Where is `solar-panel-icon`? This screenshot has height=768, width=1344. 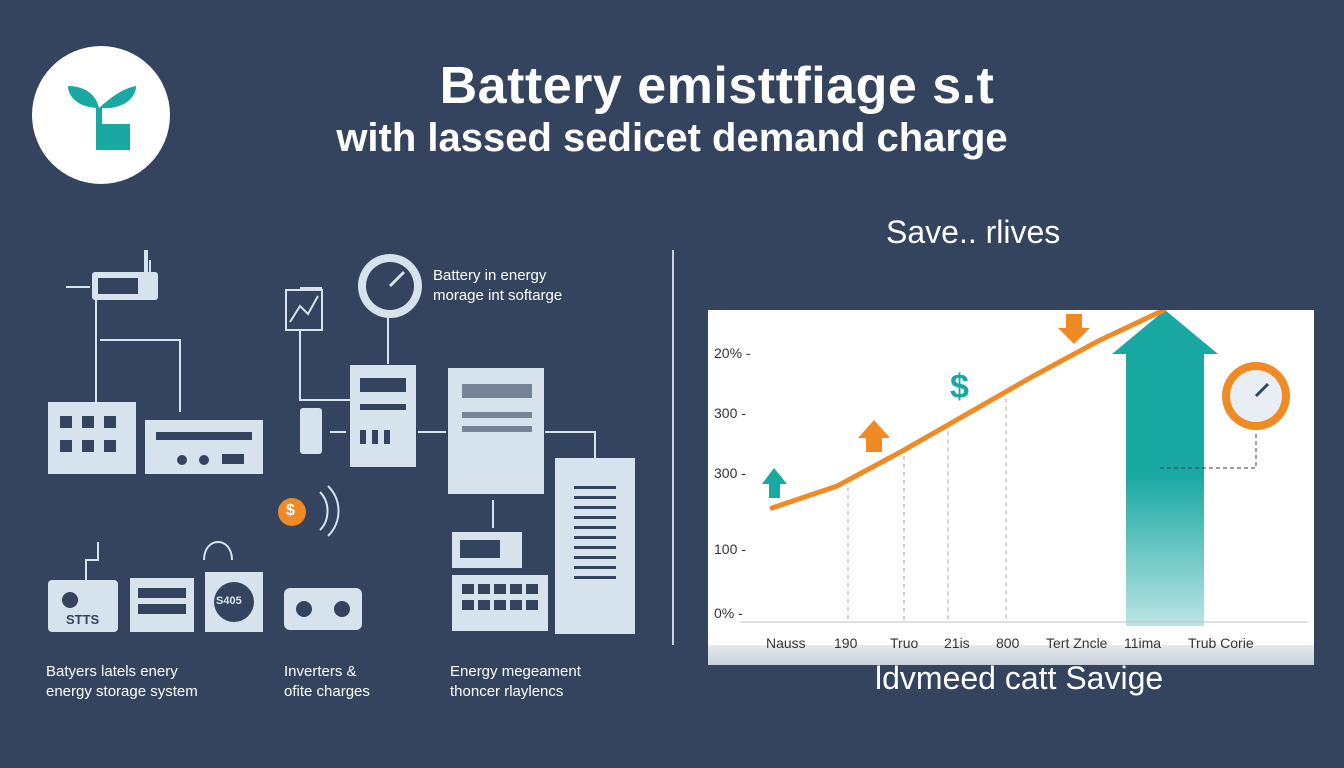 solar-panel-icon is located at coordinates (162, 605).